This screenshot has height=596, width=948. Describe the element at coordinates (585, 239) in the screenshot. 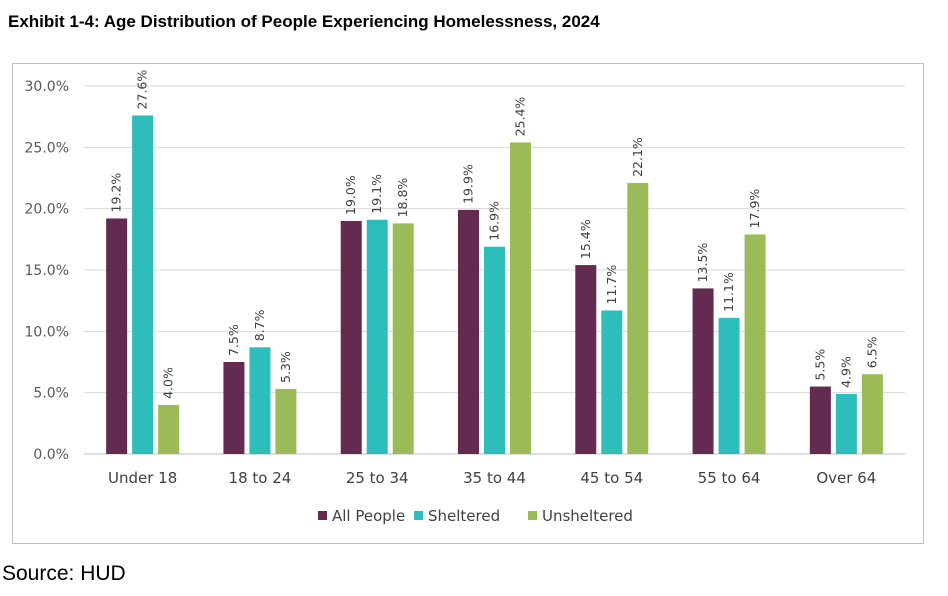

I see `data-label-all-people-4: 15.4%` at that location.